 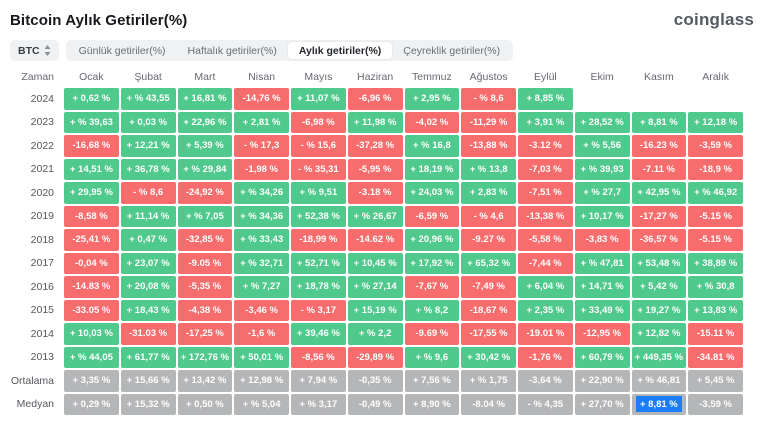 I want to click on return-cell: + 2,95 %, so click(x=432, y=99).